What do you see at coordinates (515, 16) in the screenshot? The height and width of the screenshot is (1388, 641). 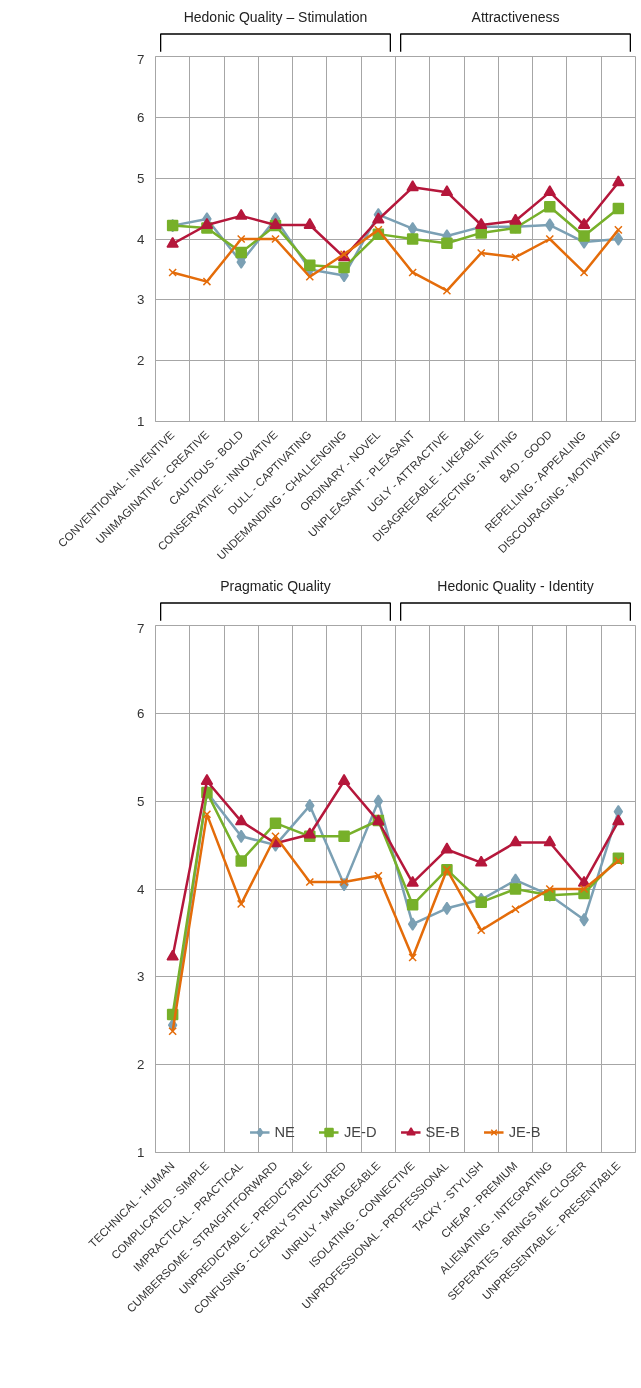 I see `text: Attractiveness` at bounding box center [515, 16].